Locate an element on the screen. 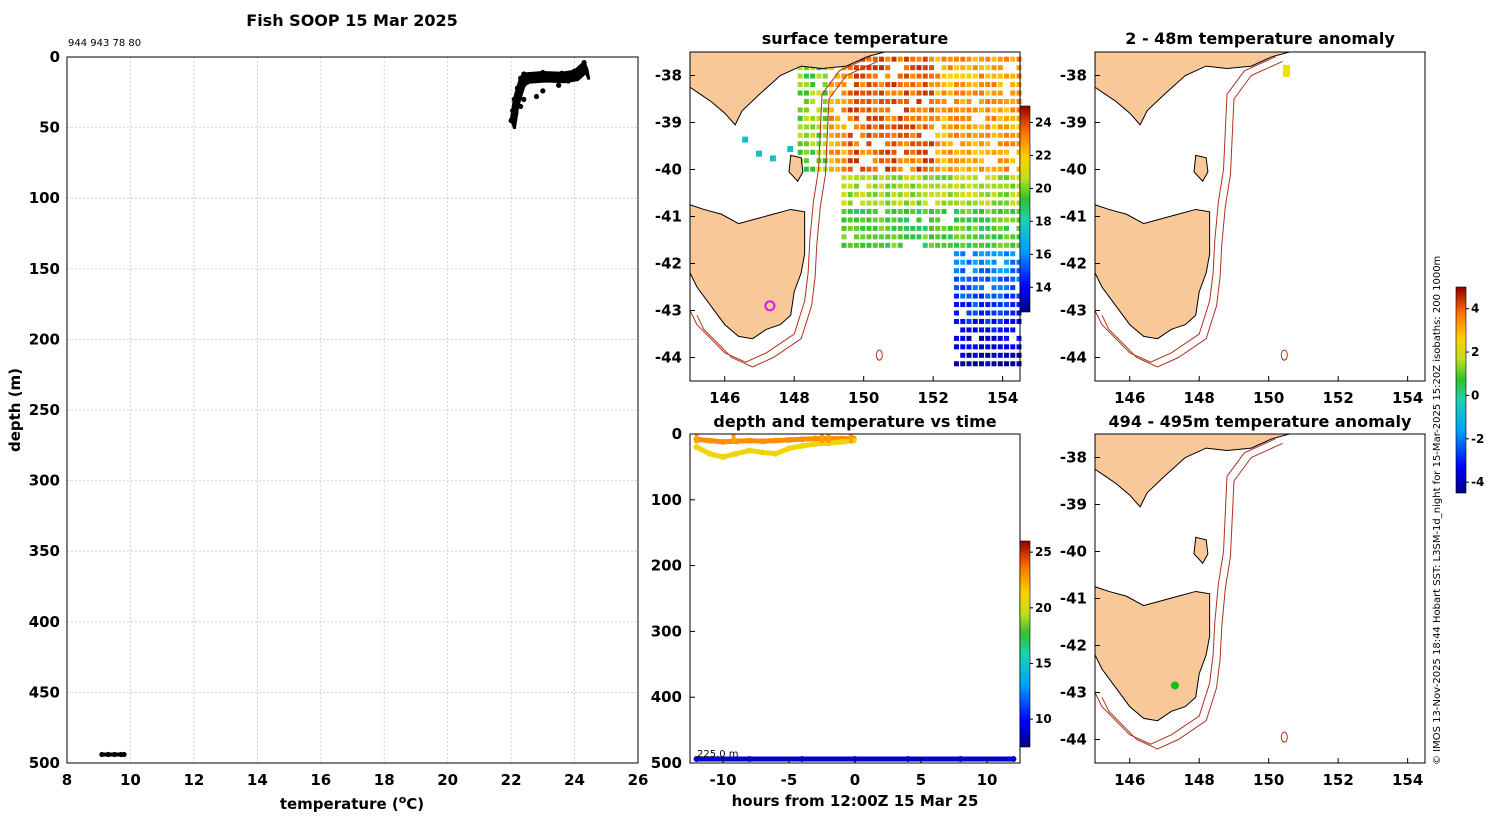 This screenshot has width=1500, height=820. sst-title: surface temperature is located at coordinates (855, 38).